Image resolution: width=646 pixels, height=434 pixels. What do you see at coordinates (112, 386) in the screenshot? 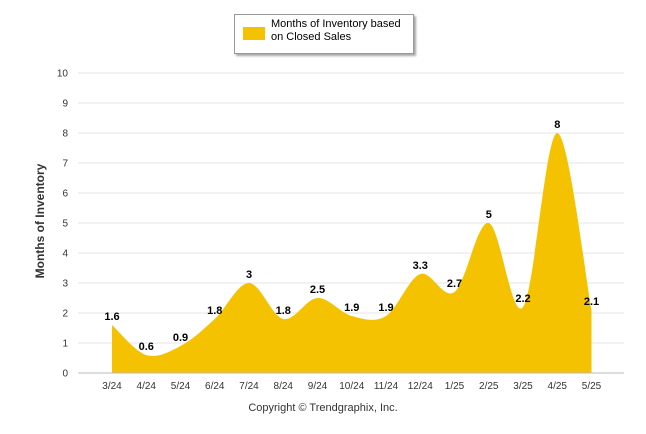
I see `x-tick-label: 3/24` at bounding box center [112, 386].